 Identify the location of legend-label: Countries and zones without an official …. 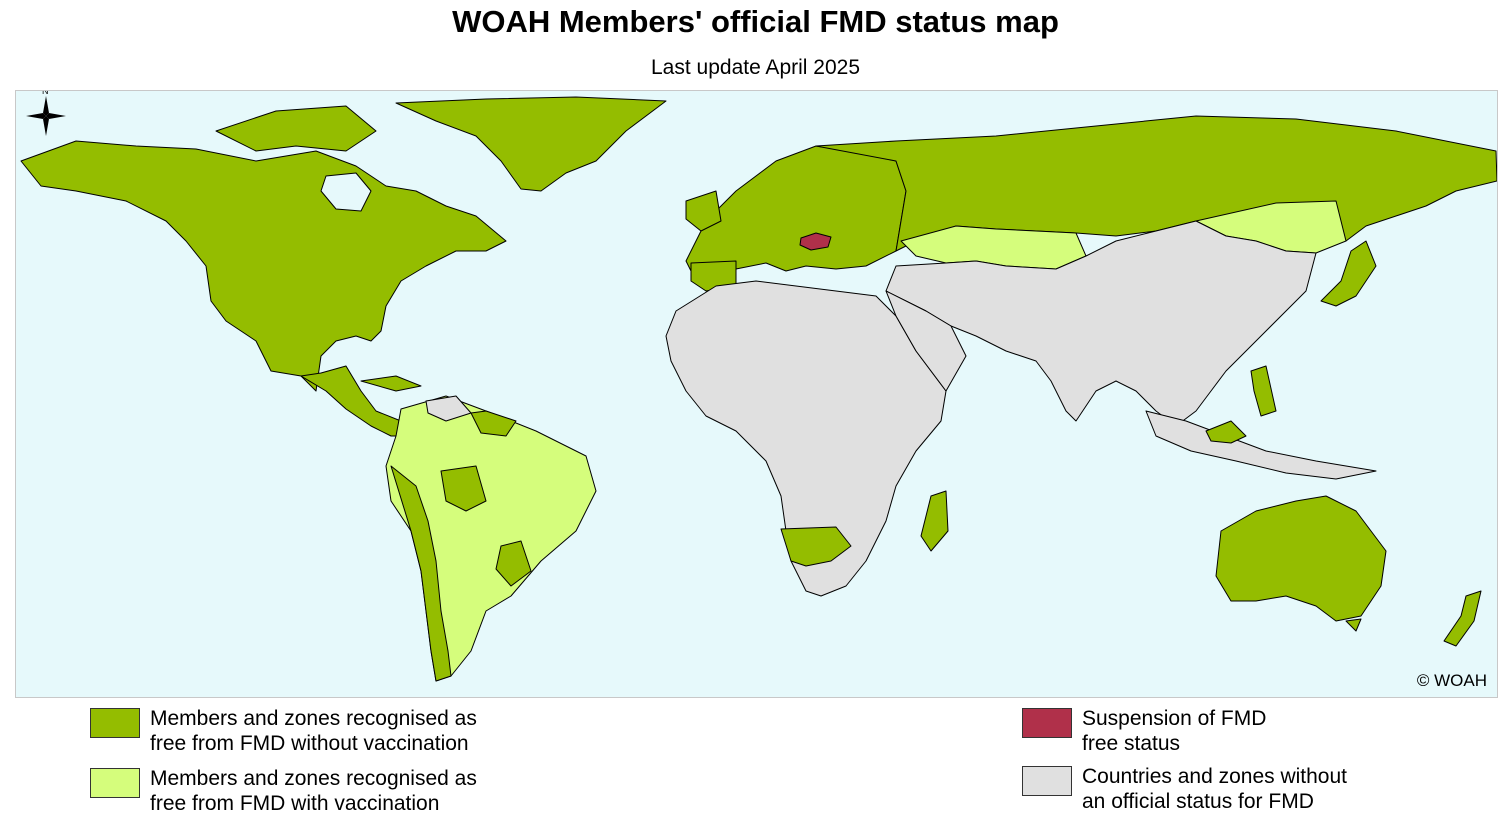
(1214, 789).